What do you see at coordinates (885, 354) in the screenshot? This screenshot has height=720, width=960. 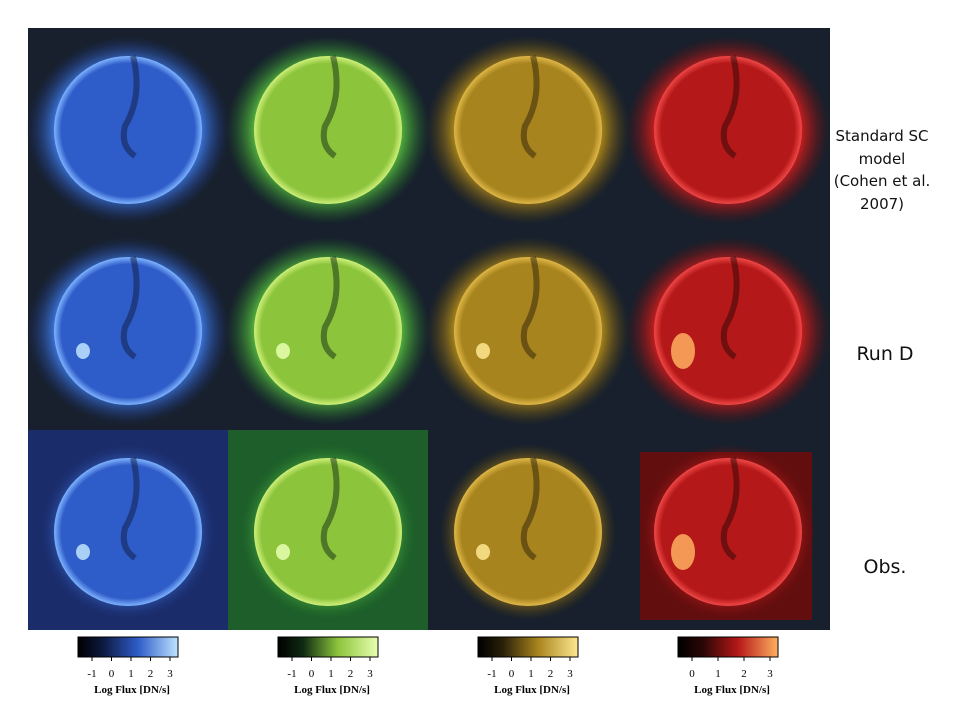 I see `row-label: Run D` at bounding box center [885, 354].